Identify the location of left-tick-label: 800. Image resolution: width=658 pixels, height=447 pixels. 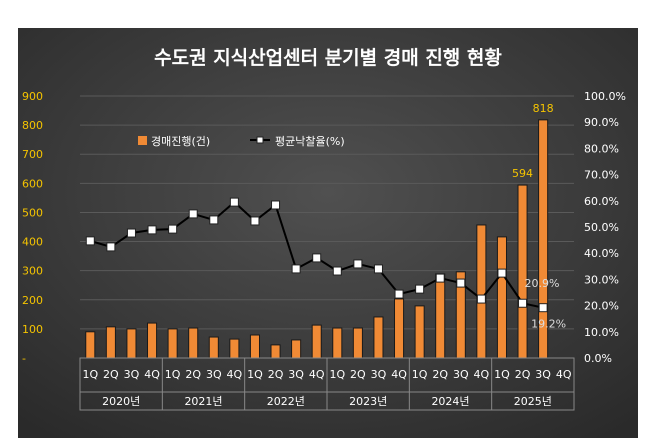
(32, 125).